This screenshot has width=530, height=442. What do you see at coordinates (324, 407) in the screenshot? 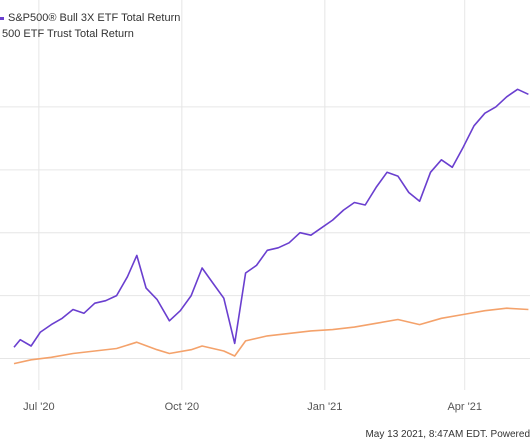
I see `x-tick-label: Jan '21` at bounding box center [324, 407].